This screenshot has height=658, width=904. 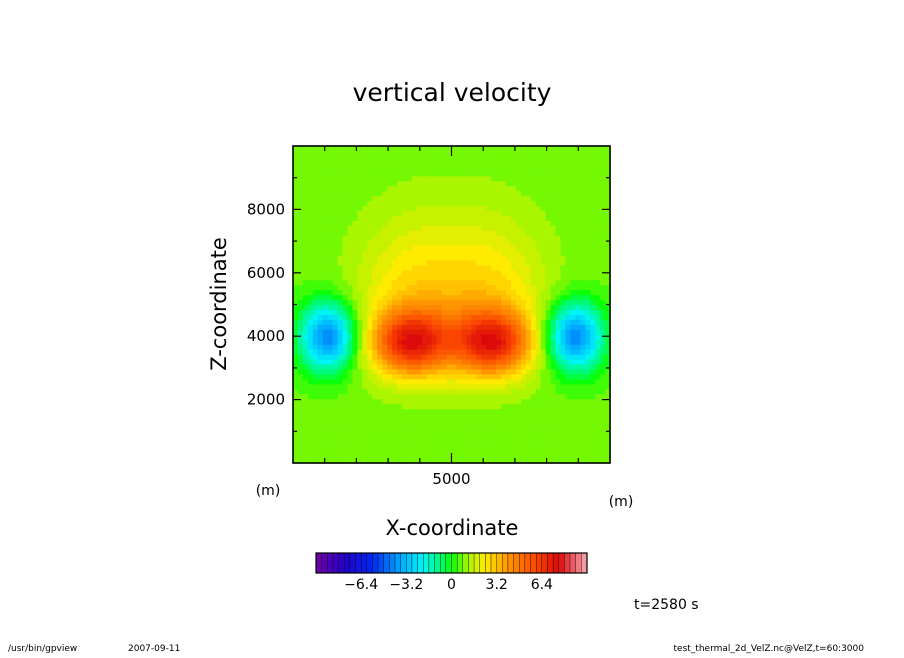 I want to click on colorbar-swatch, so click(x=539, y=563).